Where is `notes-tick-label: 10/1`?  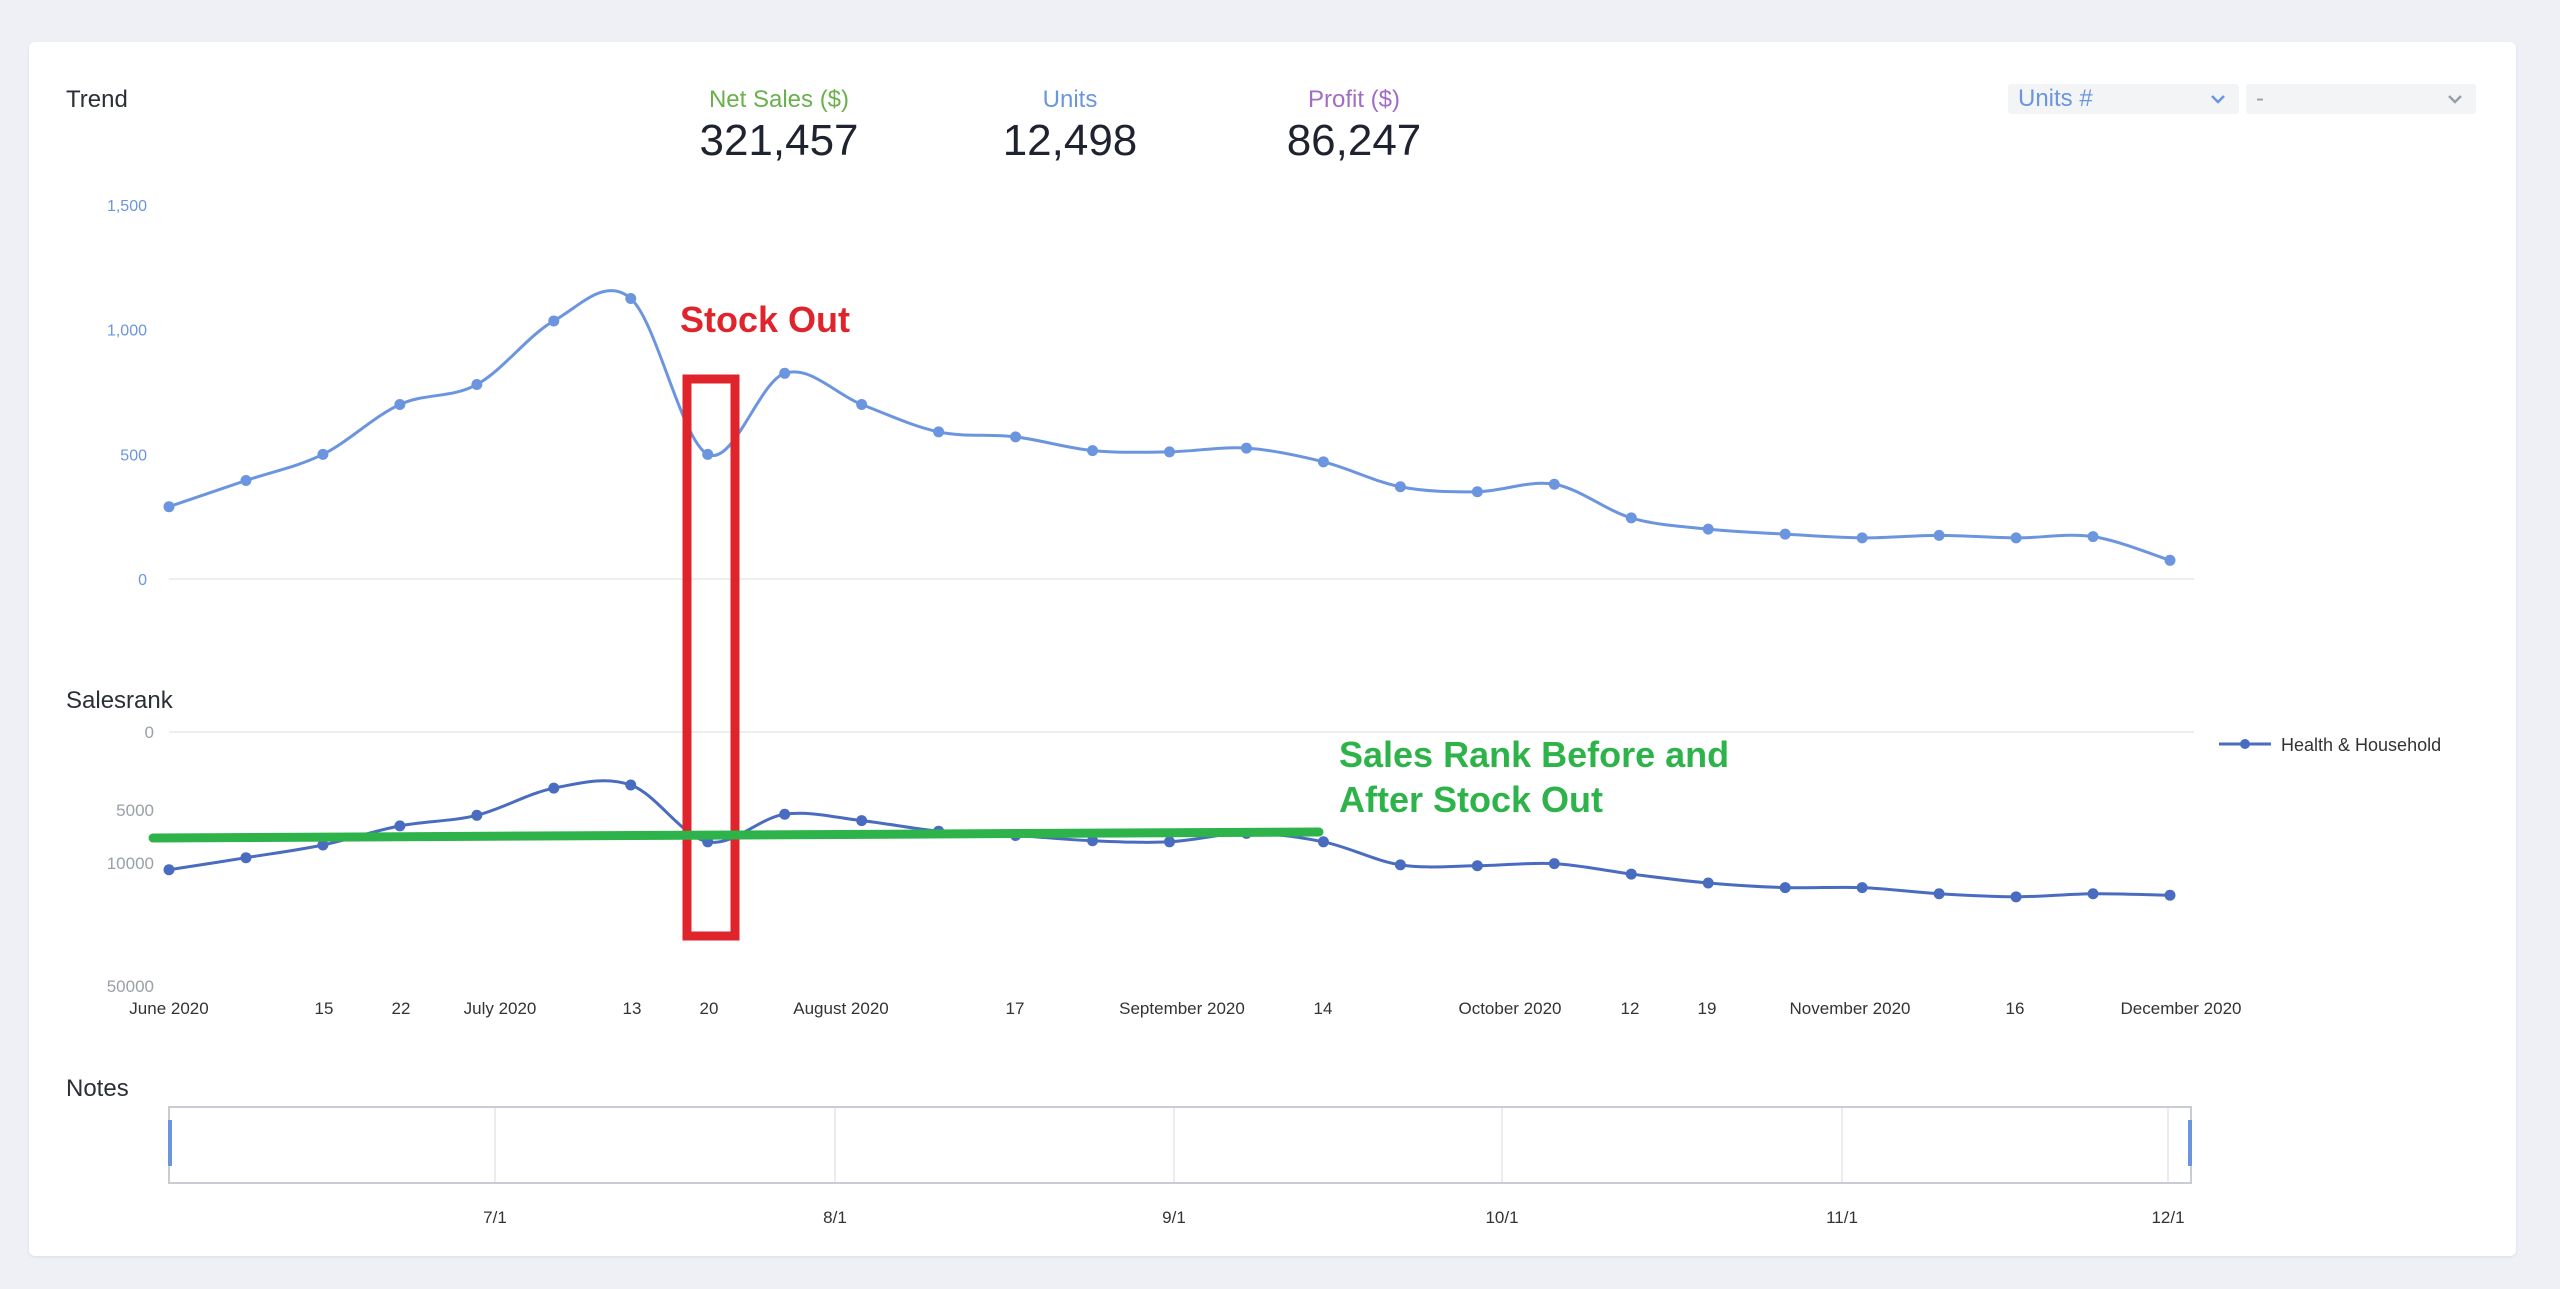
notes-tick-label: 10/1 is located at coordinates (1501, 1217).